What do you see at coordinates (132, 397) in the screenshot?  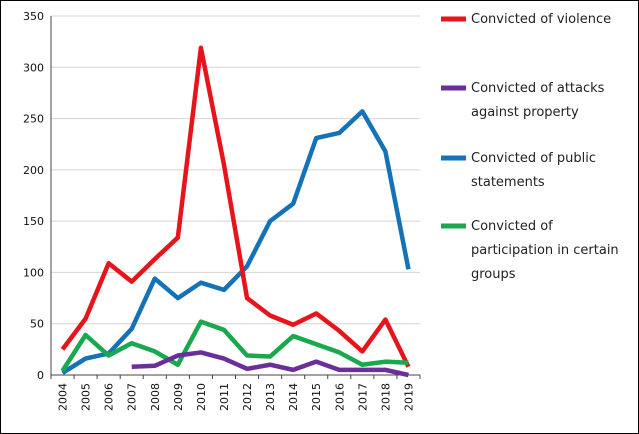 I see `x-tick-label: 2007` at bounding box center [132, 397].